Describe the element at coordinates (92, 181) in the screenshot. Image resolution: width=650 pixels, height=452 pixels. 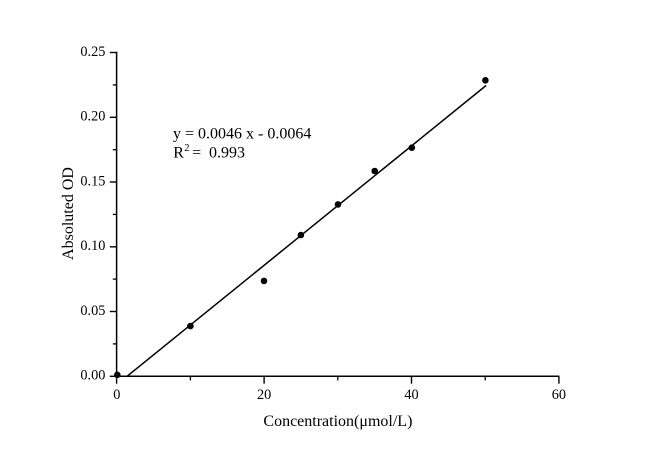
I see `svg-text: 0.15` at that location.